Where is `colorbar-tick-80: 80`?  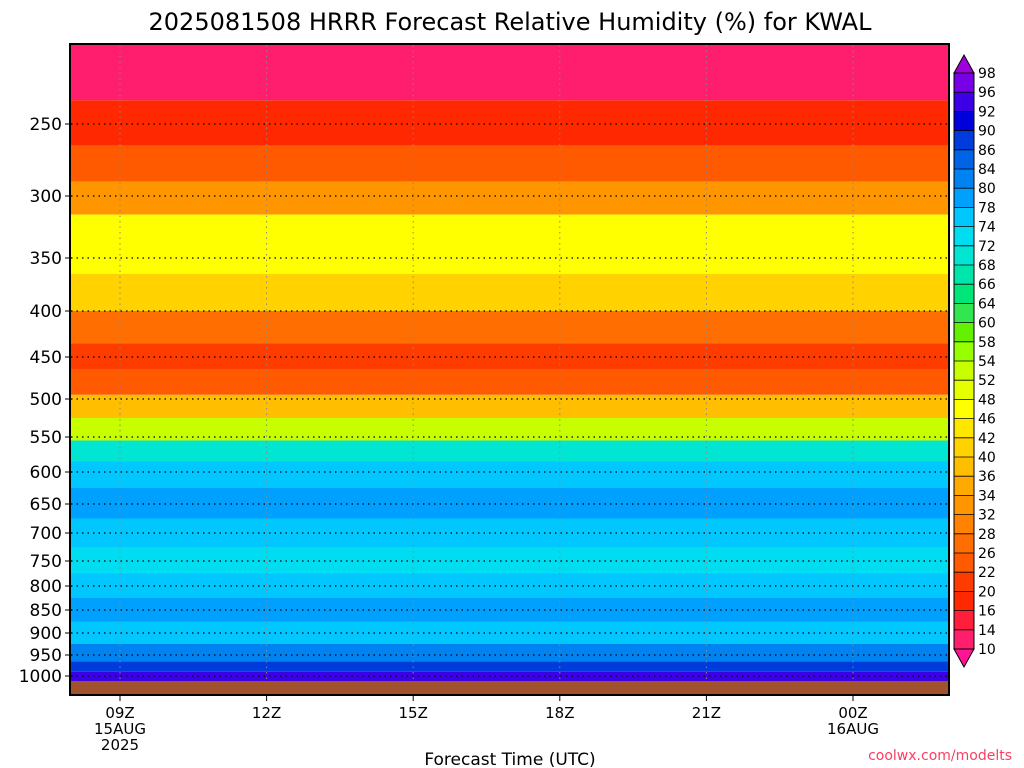 colorbar-tick-80: 80 is located at coordinates (987, 189).